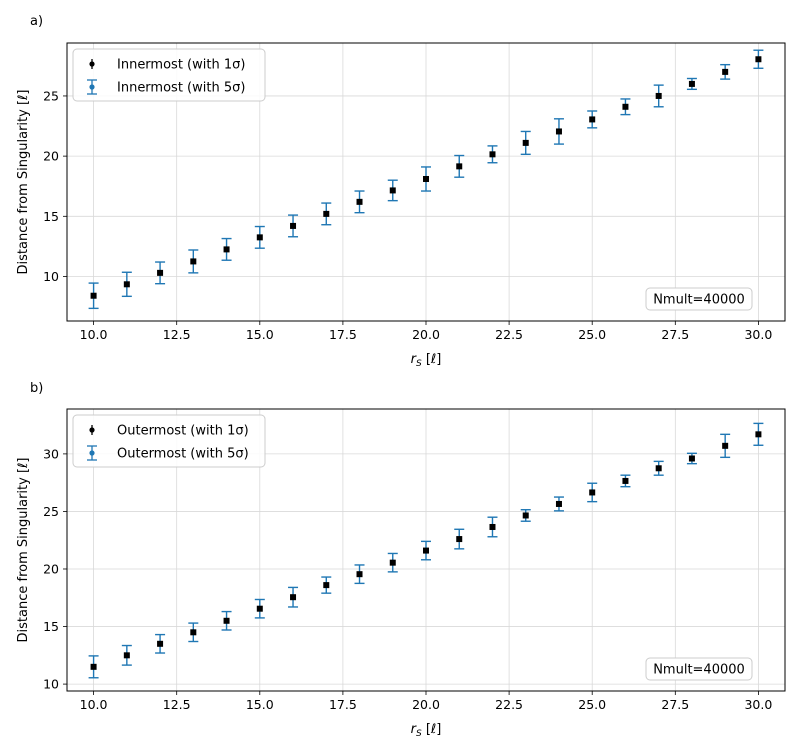  What do you see at coordinates (183, 454) in the screenshot?
I see `legend-label: Outermost (with 5σ)` at bounding box center [183, 454].